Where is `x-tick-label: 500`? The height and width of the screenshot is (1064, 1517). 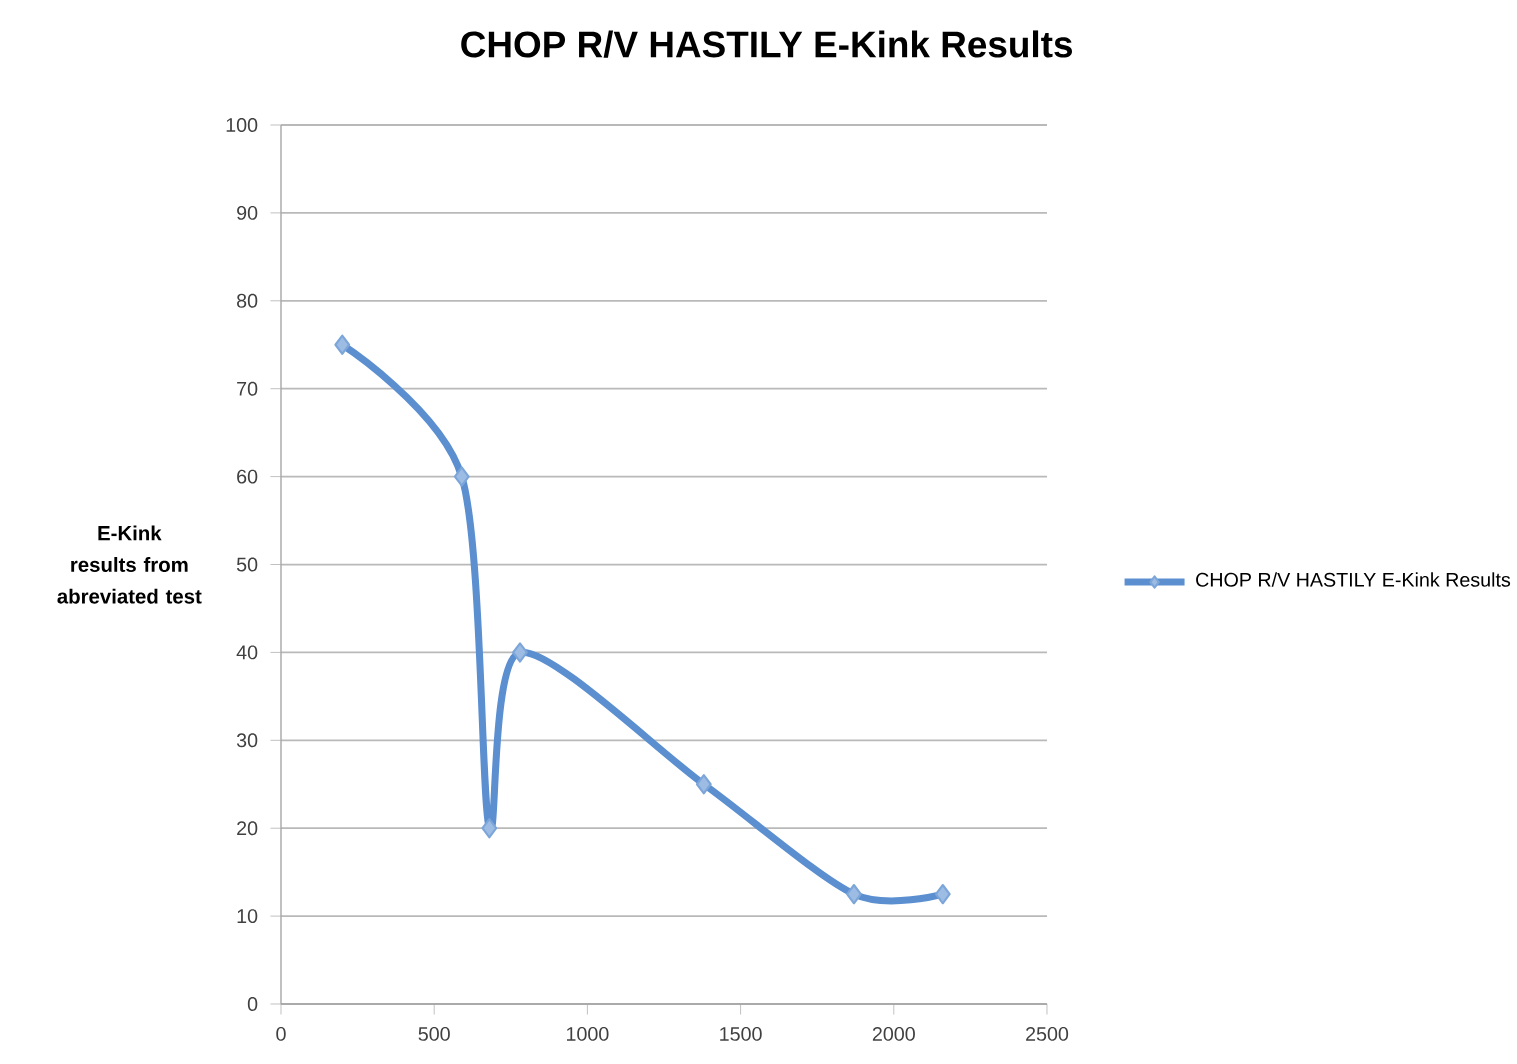
x-tick-label: 500 is located at coordinates (434, 1033).